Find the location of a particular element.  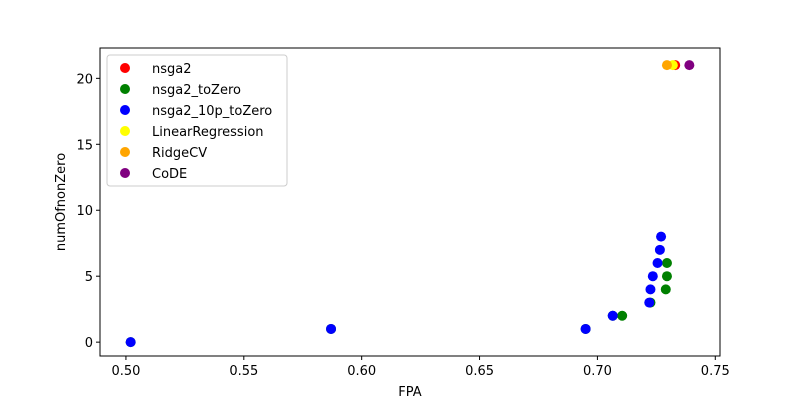

legend-label-CoDE: CoDE is located at coordinates (169, 174).